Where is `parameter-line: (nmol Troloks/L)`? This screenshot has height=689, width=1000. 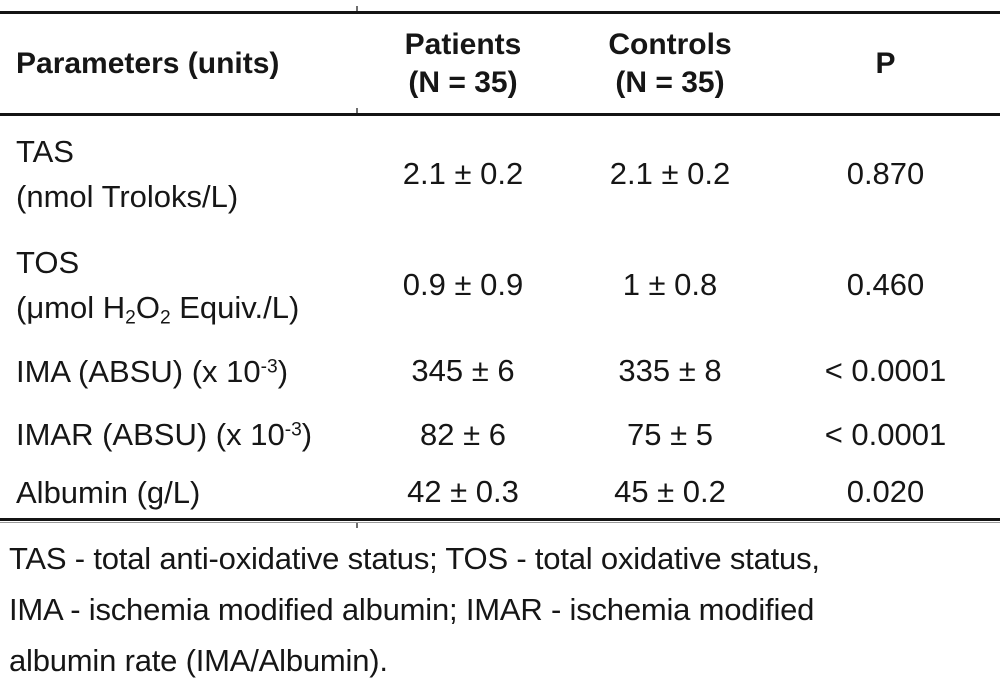
parameter-line: (nmol Troloks/L) is located at coordinates (127, 196).